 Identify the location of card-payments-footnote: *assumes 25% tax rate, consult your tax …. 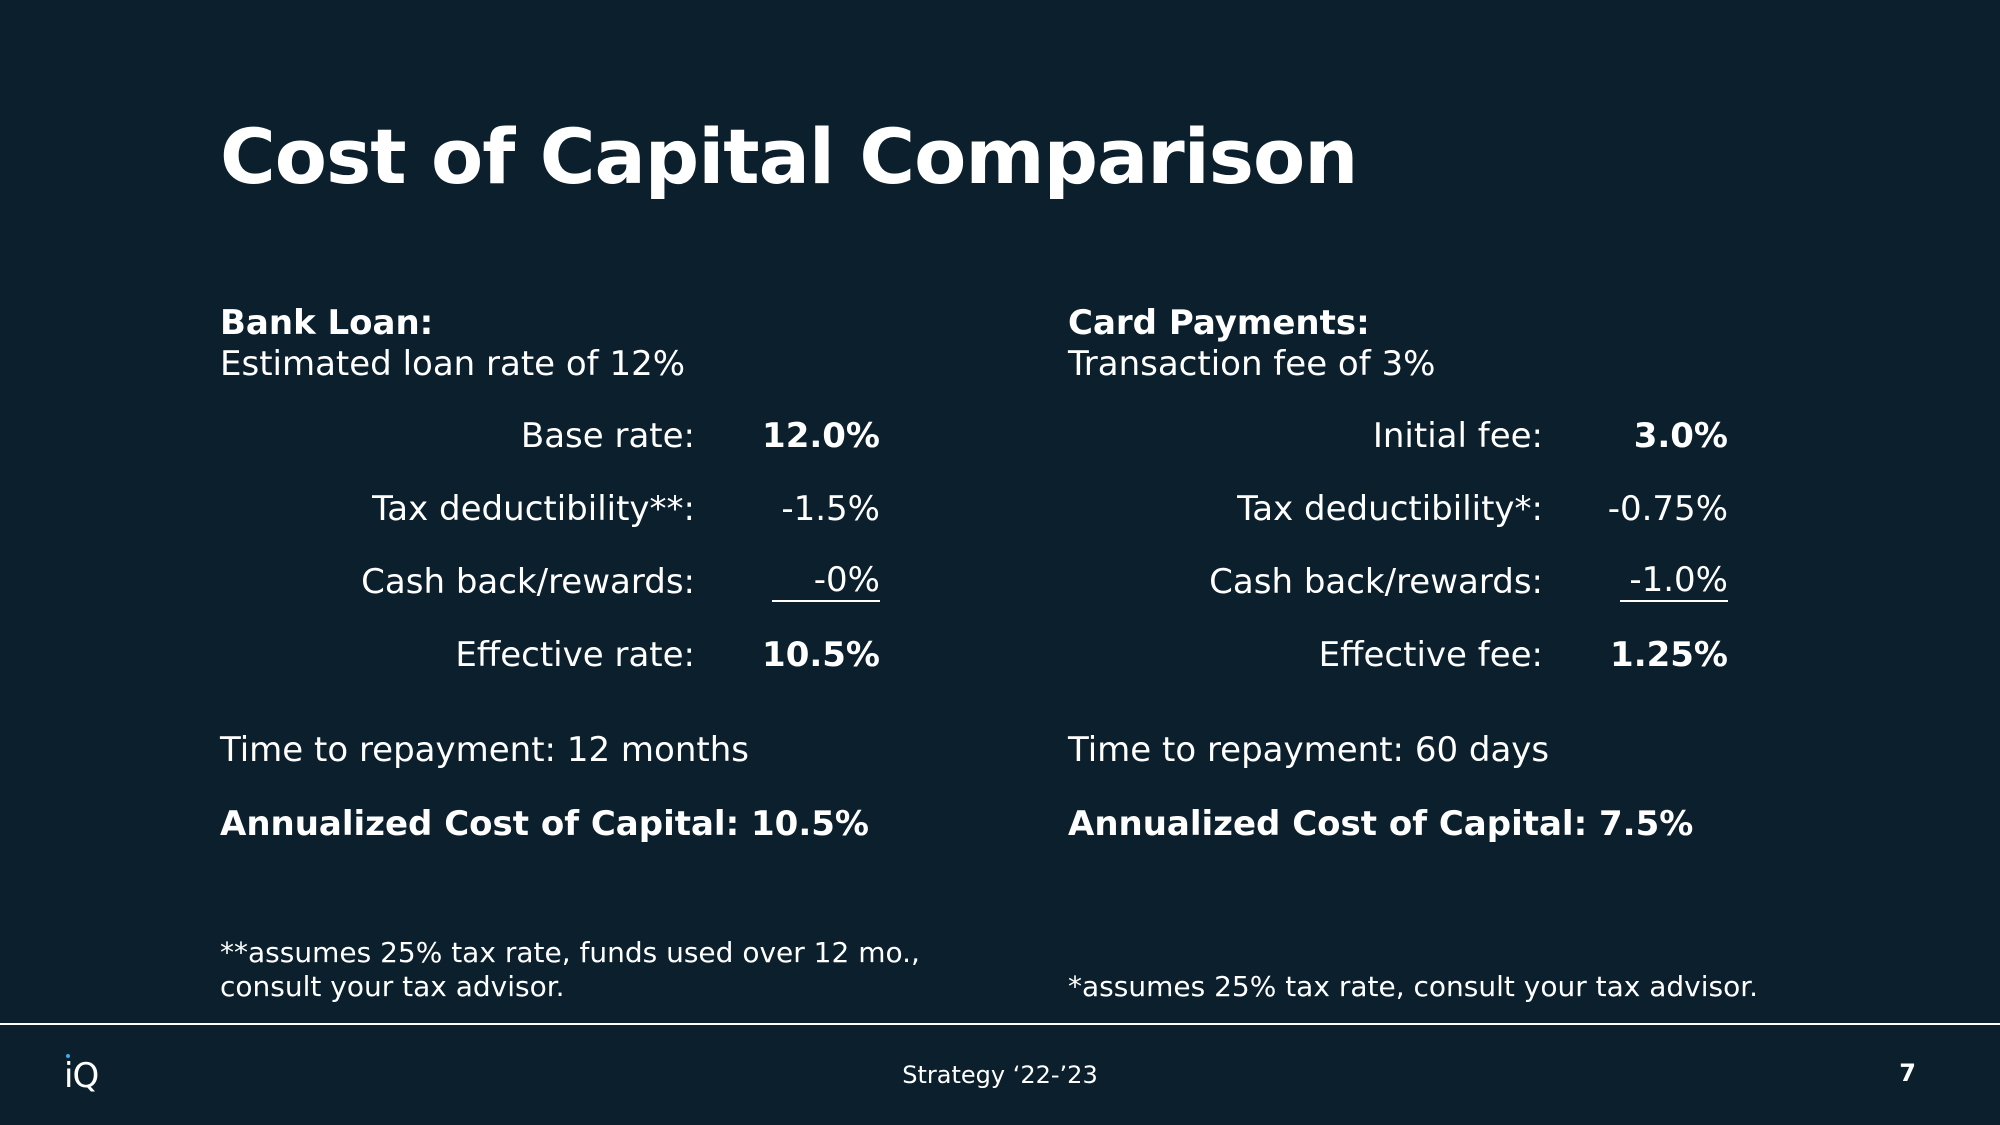
(1413, 986).